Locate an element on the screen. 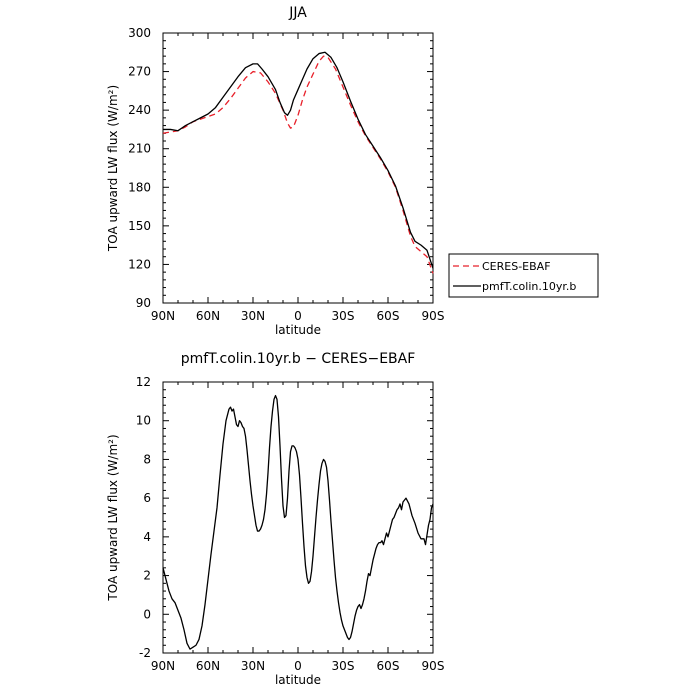 Image resolution: width=700 pixels, height=700 pixels. y-tick-label: 210 is located at coordinates (139, 149).